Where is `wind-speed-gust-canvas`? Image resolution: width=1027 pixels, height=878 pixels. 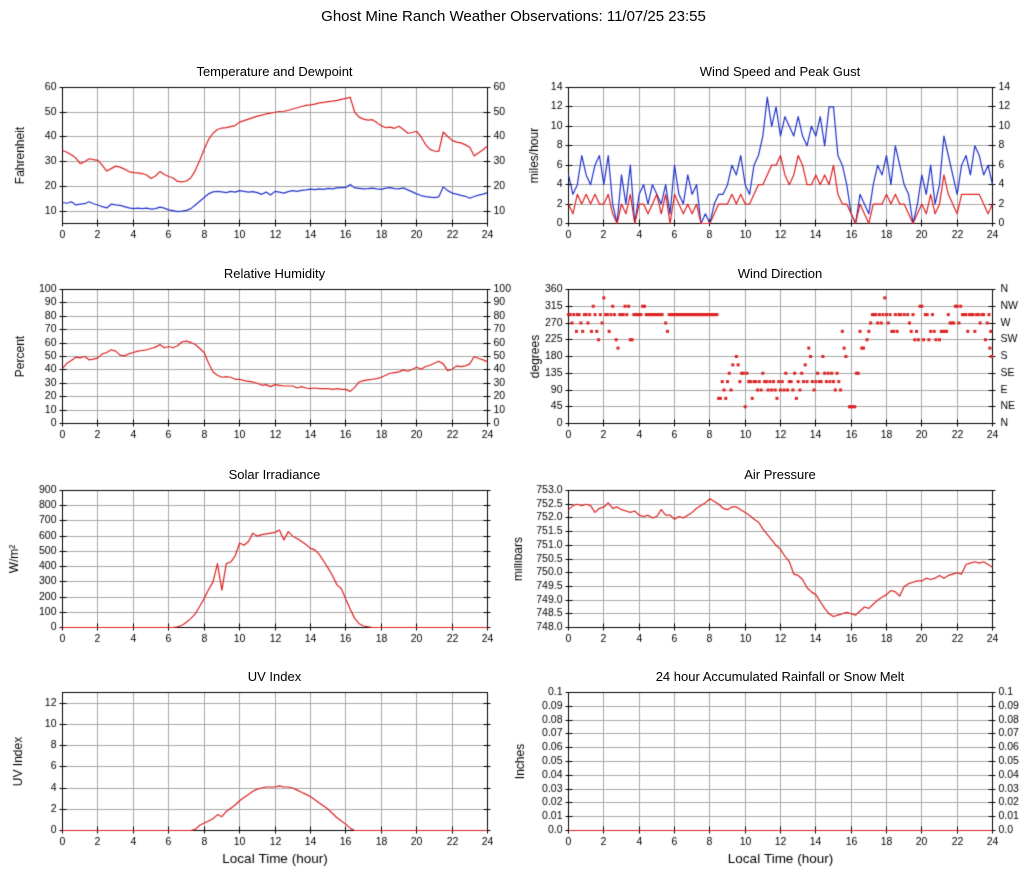 wind-speed-gust-canvas is located at coordinates (770, 146).